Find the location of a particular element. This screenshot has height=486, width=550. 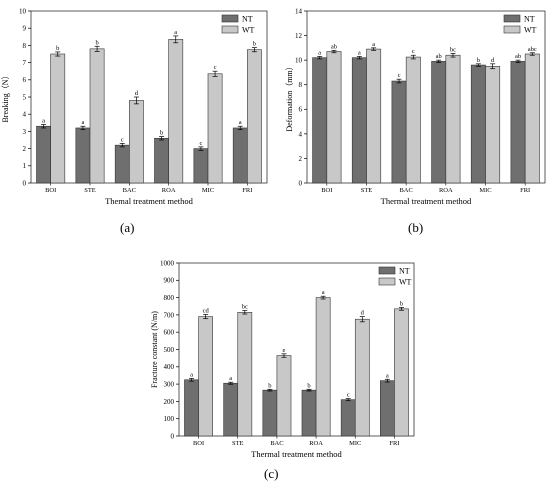

x-axis-label: Themal treatment method is located at coordinates (149, 201).